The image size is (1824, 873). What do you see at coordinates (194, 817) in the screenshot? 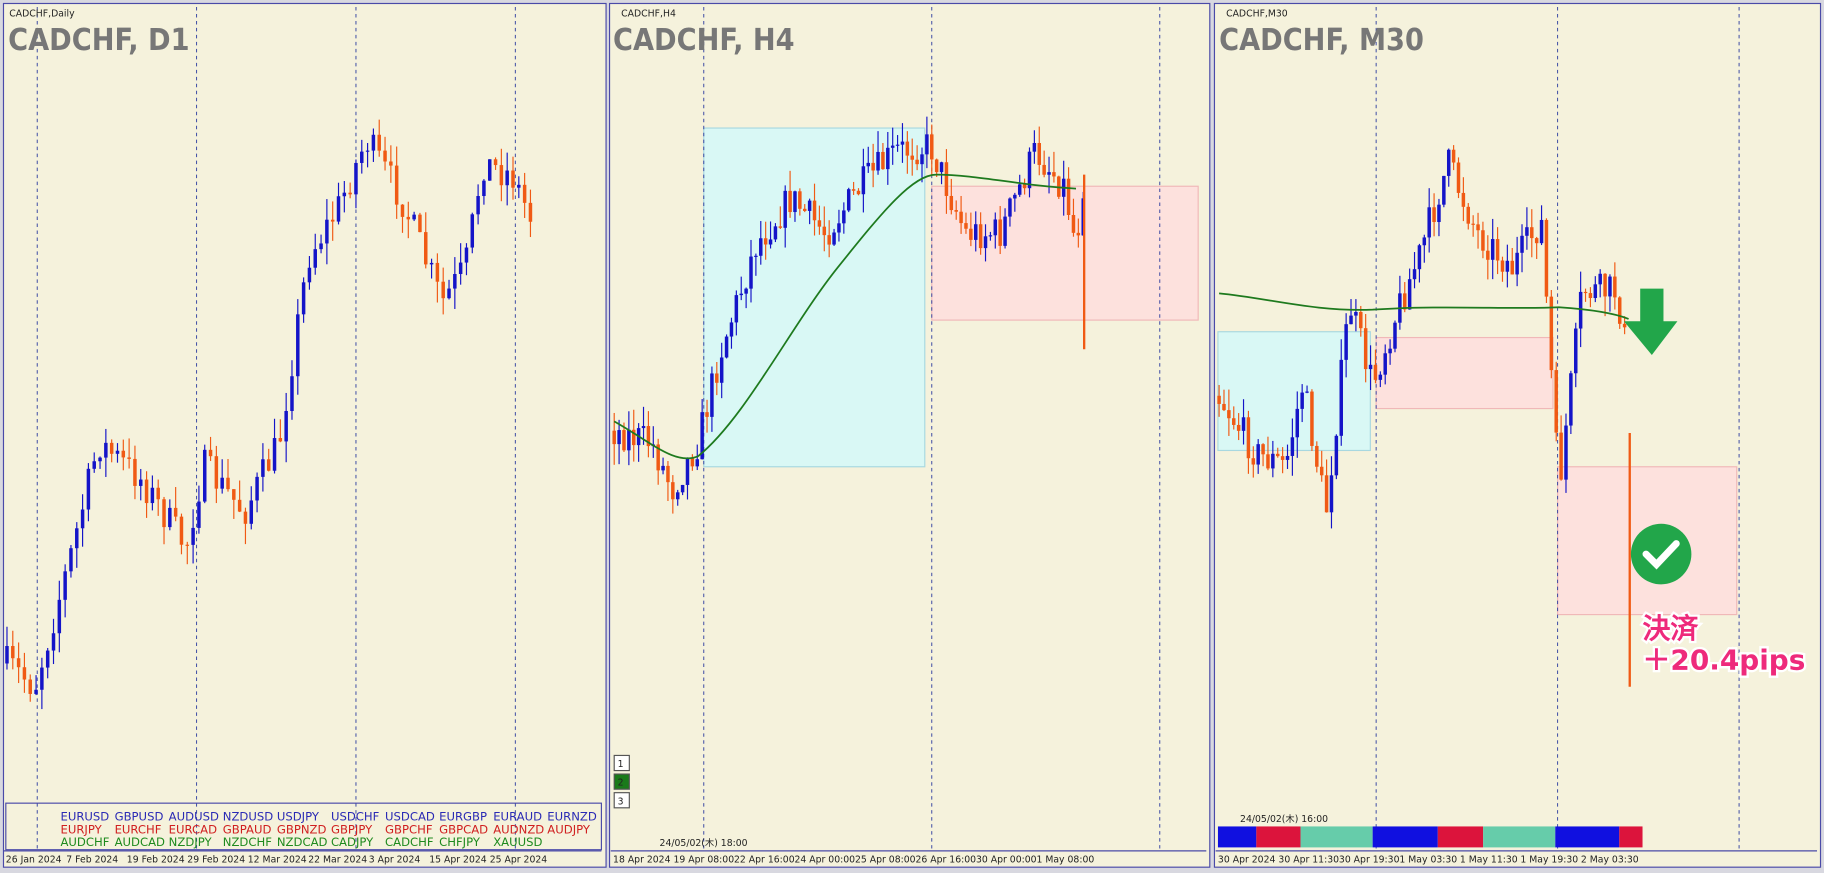
I see `symbol: AUDUSD` at bounding box center [194, 817].